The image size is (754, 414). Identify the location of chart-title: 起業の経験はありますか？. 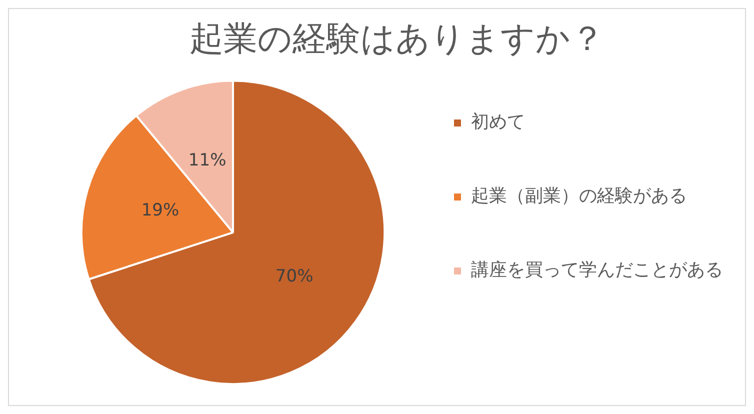
(397, 39).